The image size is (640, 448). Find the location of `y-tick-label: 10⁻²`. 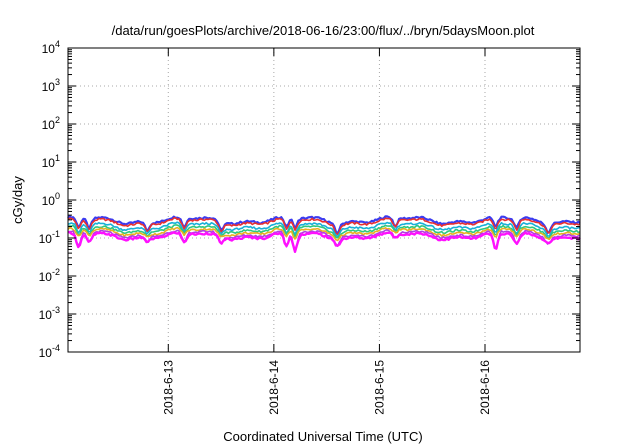

y-tick-label: 10⁻² is located at coordinates (49, 275).